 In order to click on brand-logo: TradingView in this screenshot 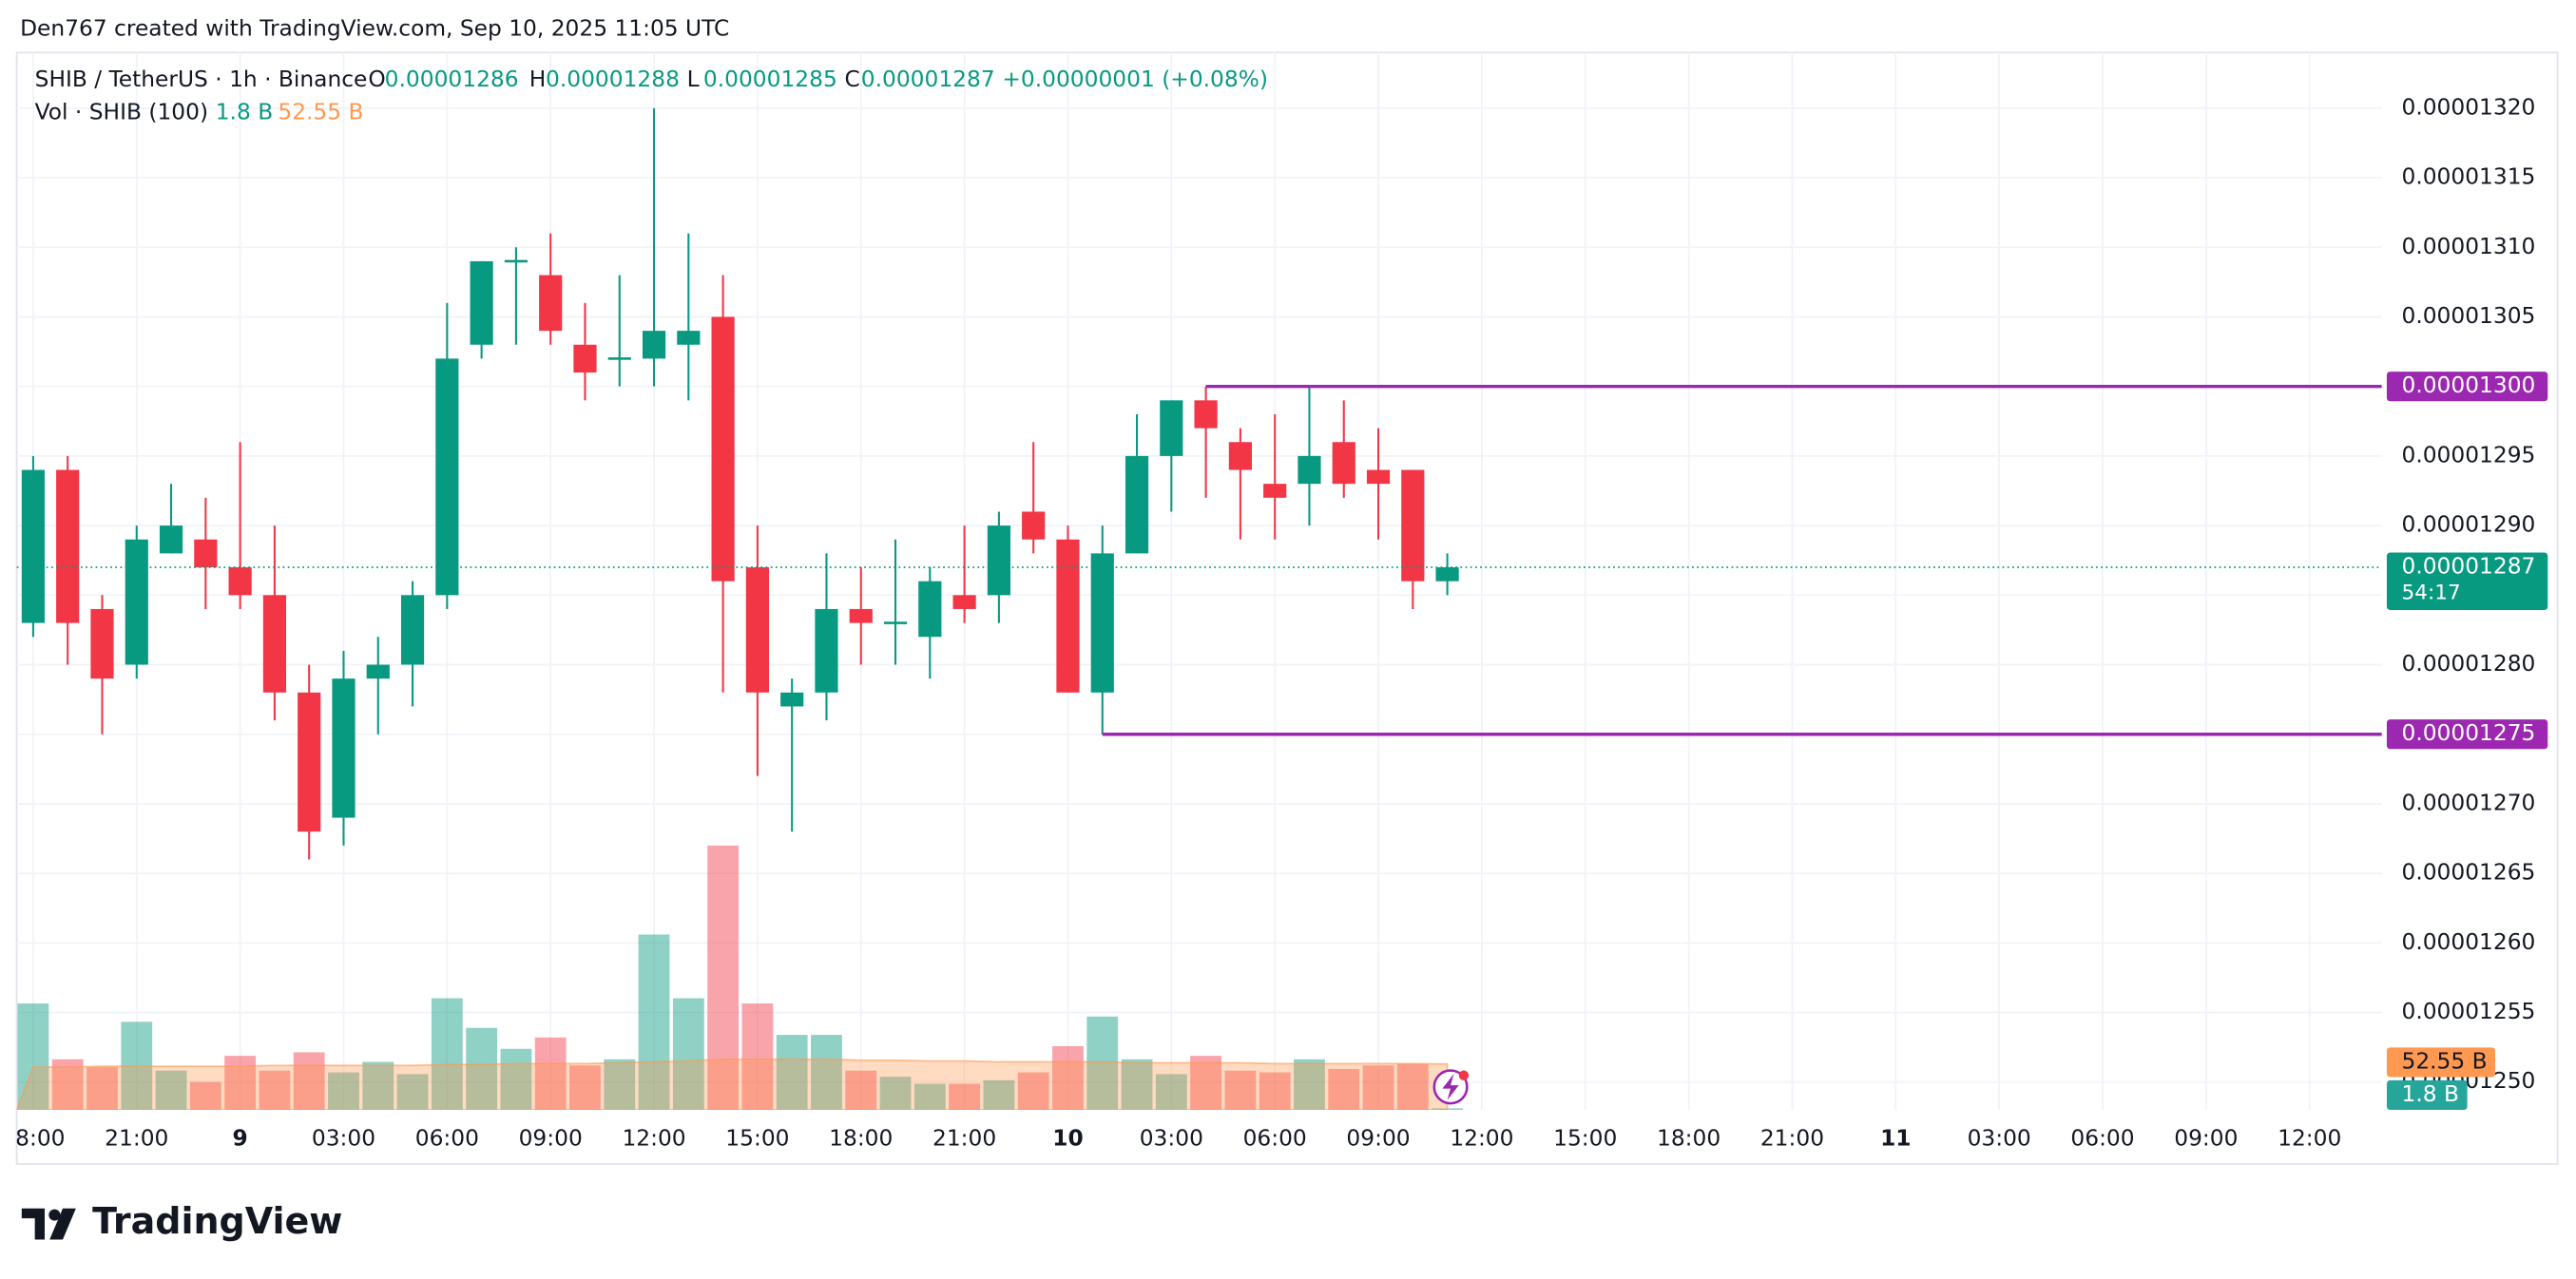, I will do `click(181, 1221)`.